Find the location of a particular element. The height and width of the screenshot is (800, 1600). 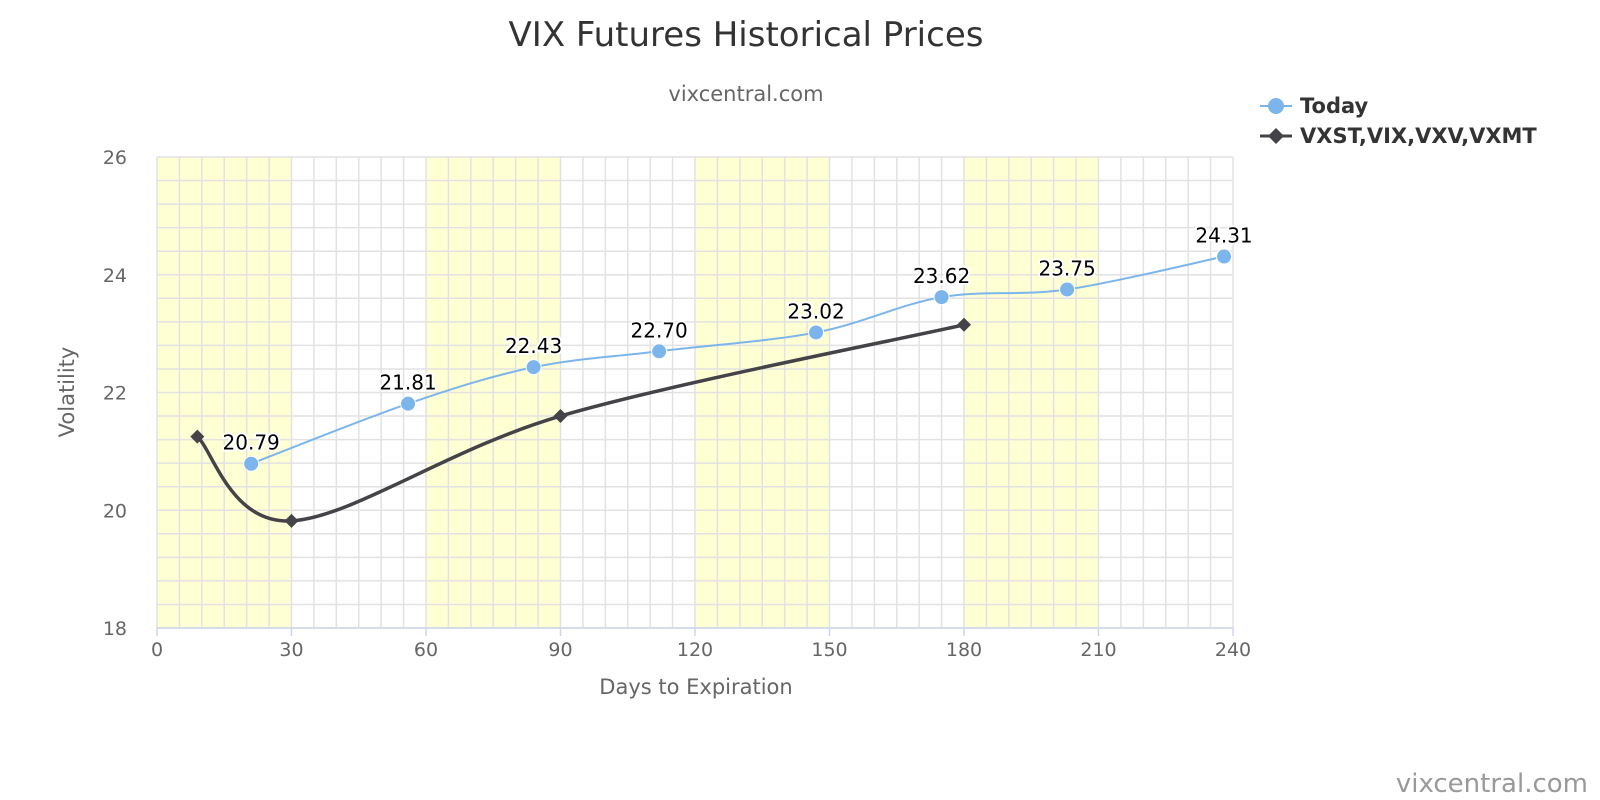

data-label-today: 24.31 is located at coordinates (1223, 235).